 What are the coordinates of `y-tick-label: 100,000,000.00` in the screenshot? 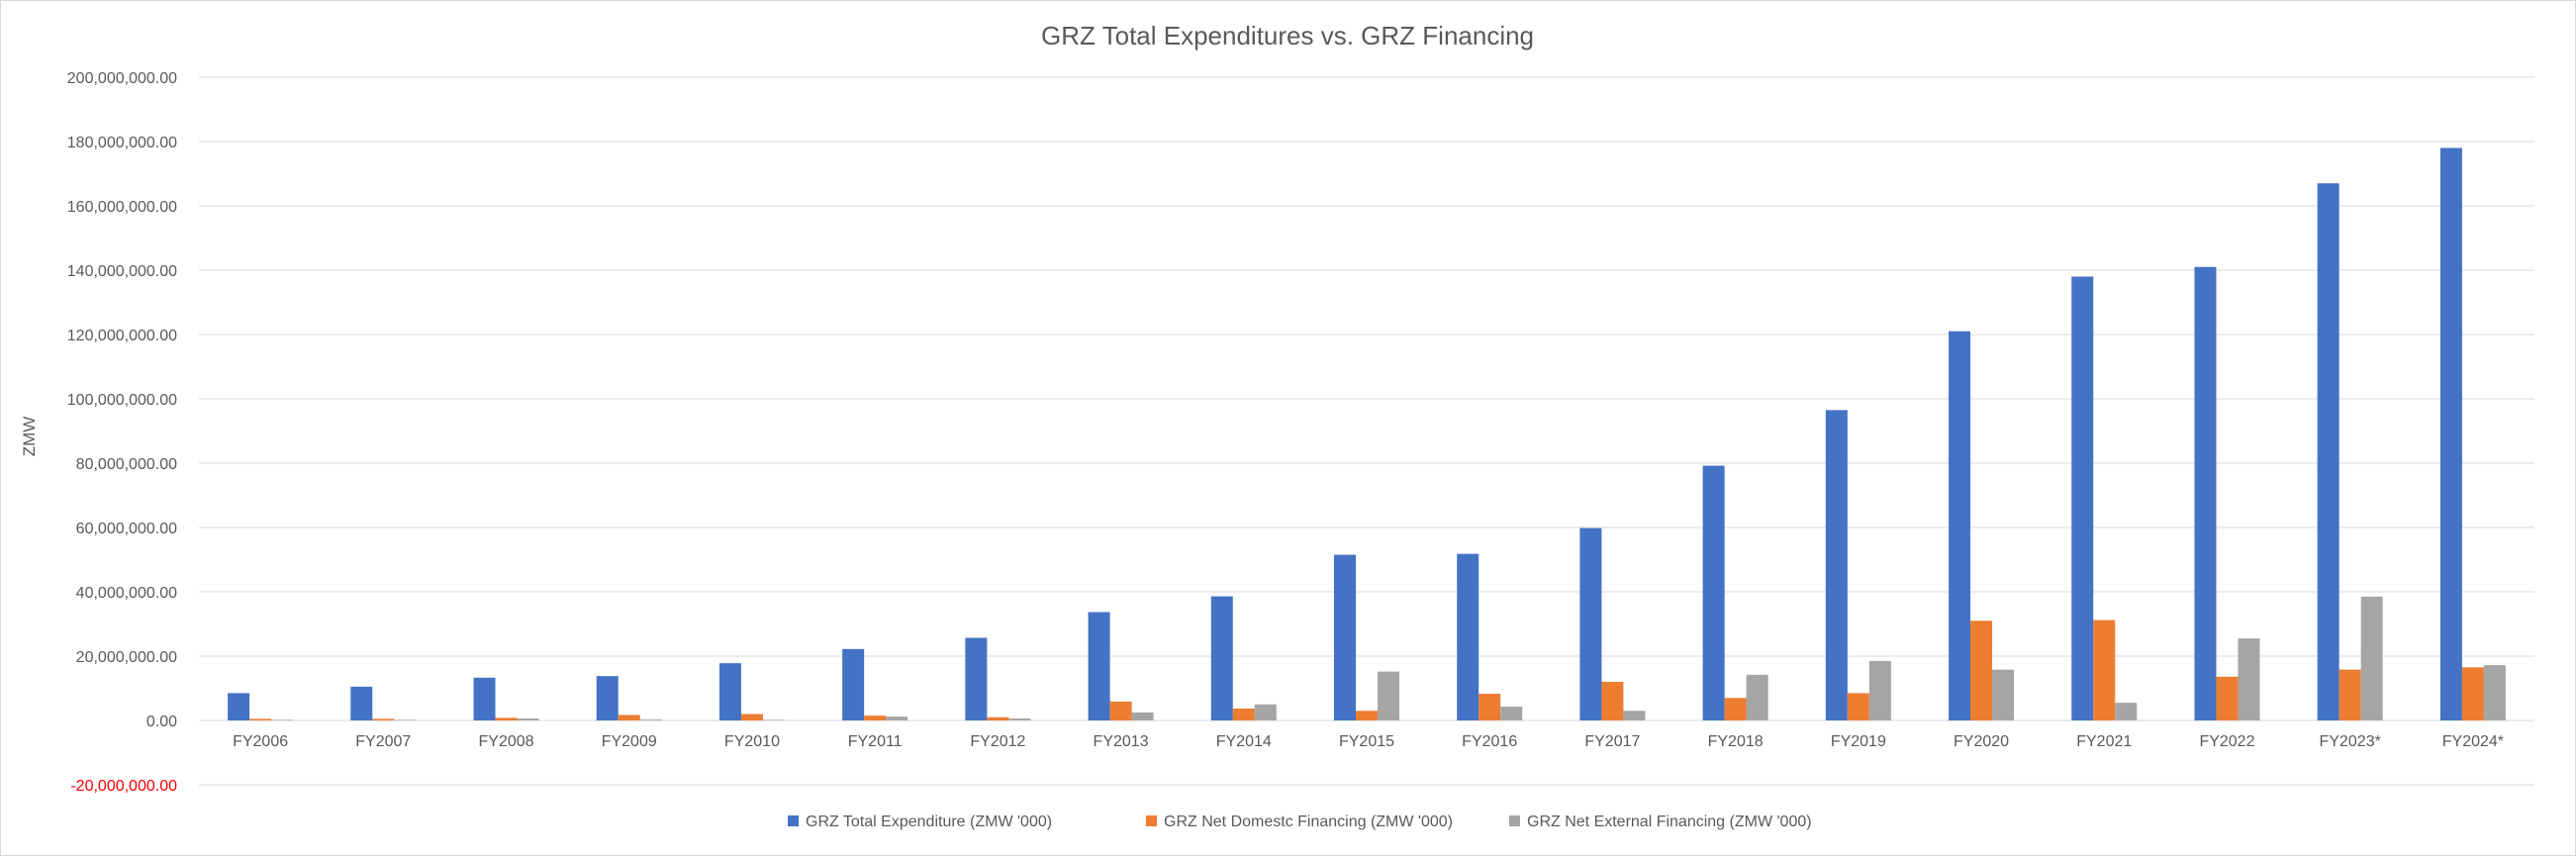 It's located at (122, 401).